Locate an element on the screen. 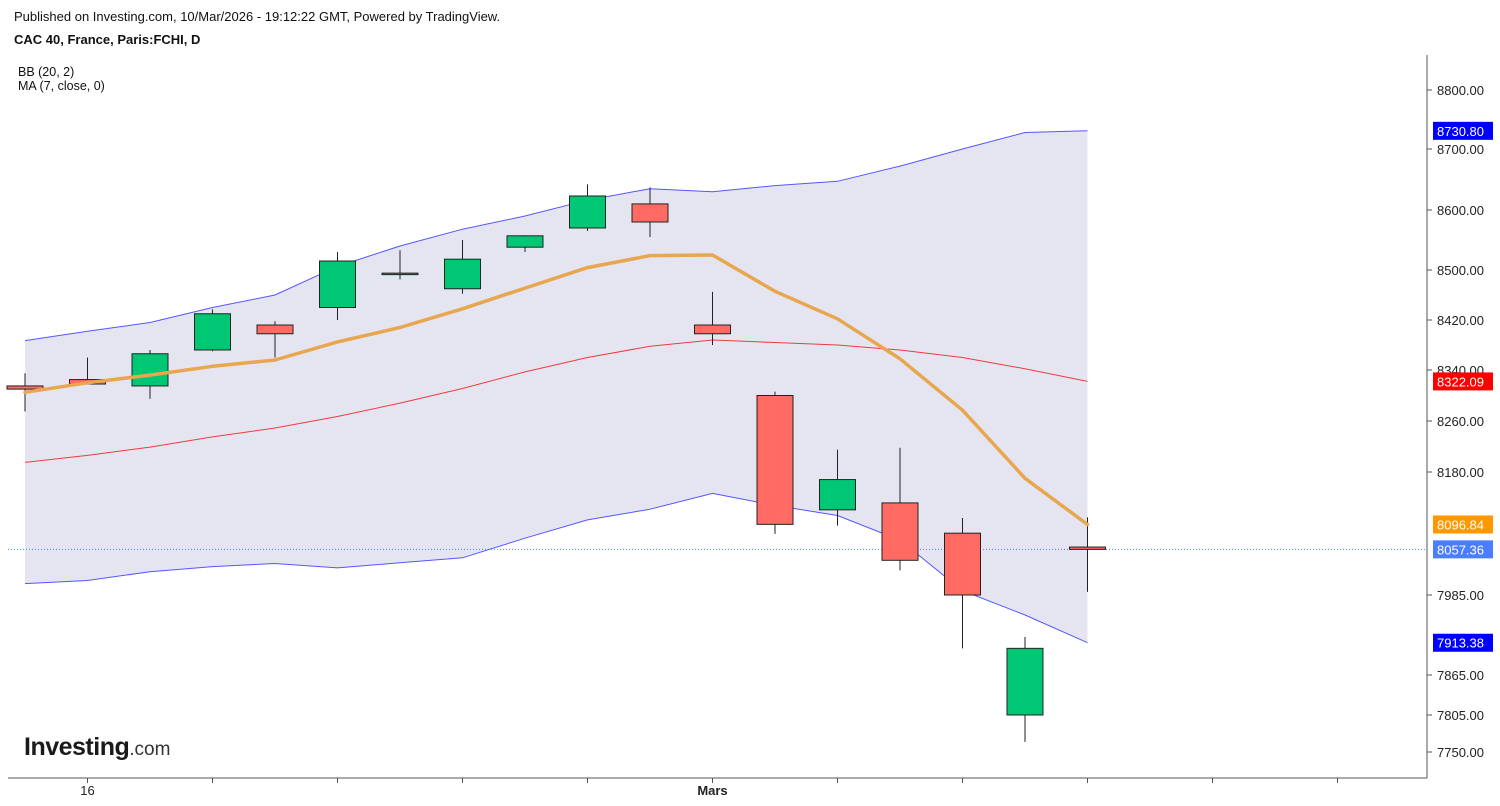  bollinger-basis-layer is located at coordinates (556, 401).